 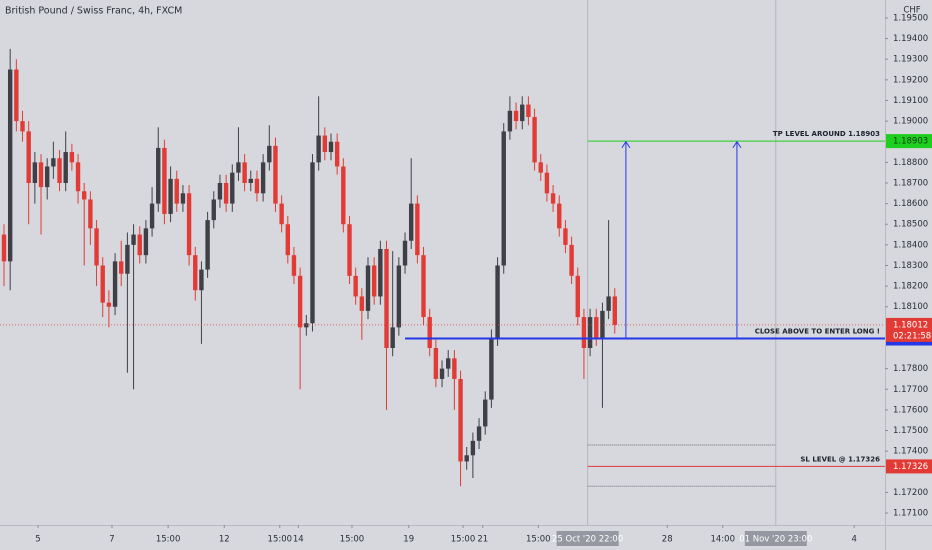 What do you see at coordinates (910, 369) in the screenshot?
I see `y-tick-label: 1.17800` at bounding box center [910, 369].